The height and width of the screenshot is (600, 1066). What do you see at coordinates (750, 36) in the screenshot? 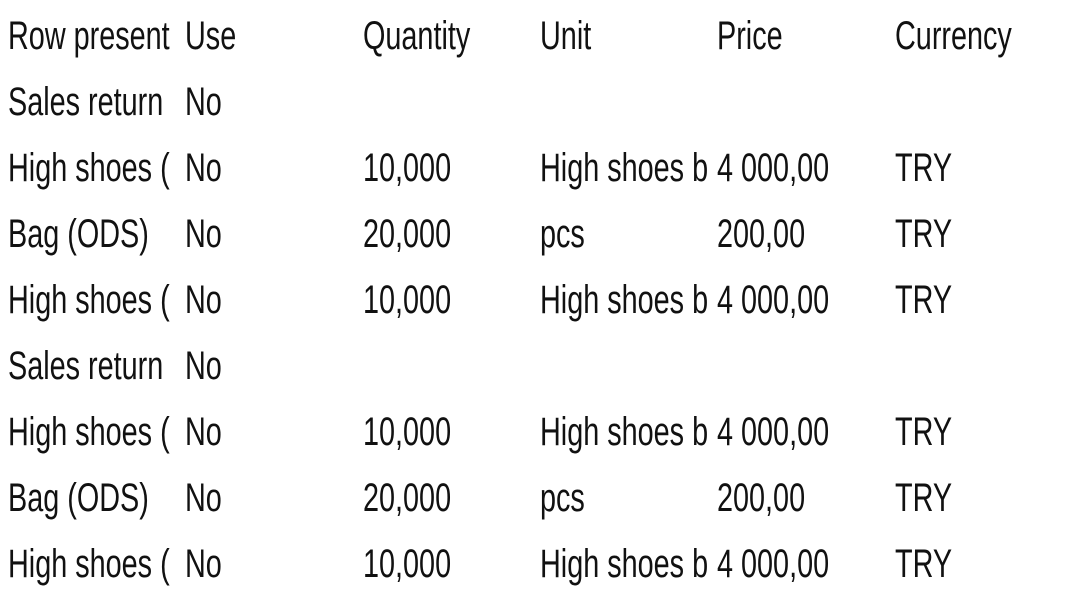
I see `column-header-price: Price` at bounding box center [750, 36].